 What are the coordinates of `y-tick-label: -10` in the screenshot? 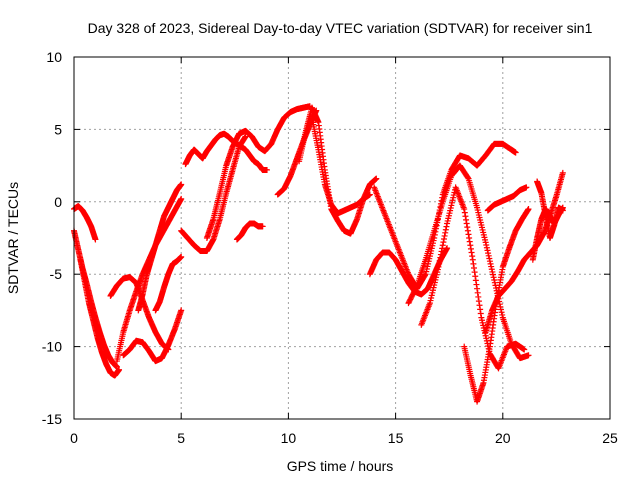 It's located at (52, 347).